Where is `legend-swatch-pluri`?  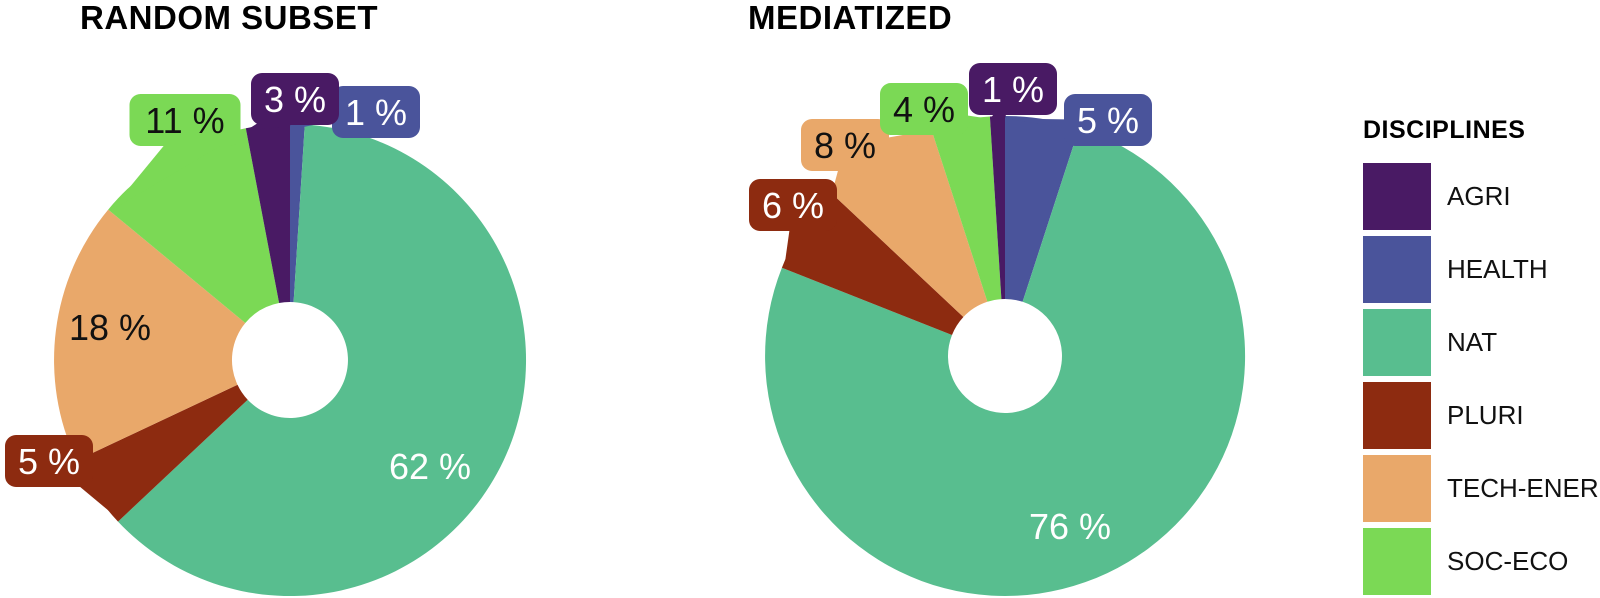
legend-swatch-pluri is located at coordinates (1397, 415).